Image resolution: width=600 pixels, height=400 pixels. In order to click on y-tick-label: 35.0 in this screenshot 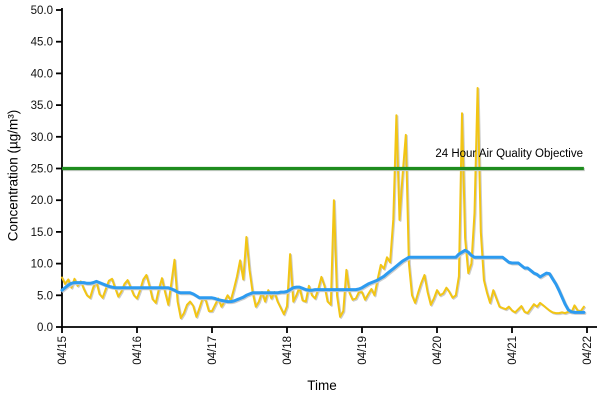, I will do `click(42, 106)`.